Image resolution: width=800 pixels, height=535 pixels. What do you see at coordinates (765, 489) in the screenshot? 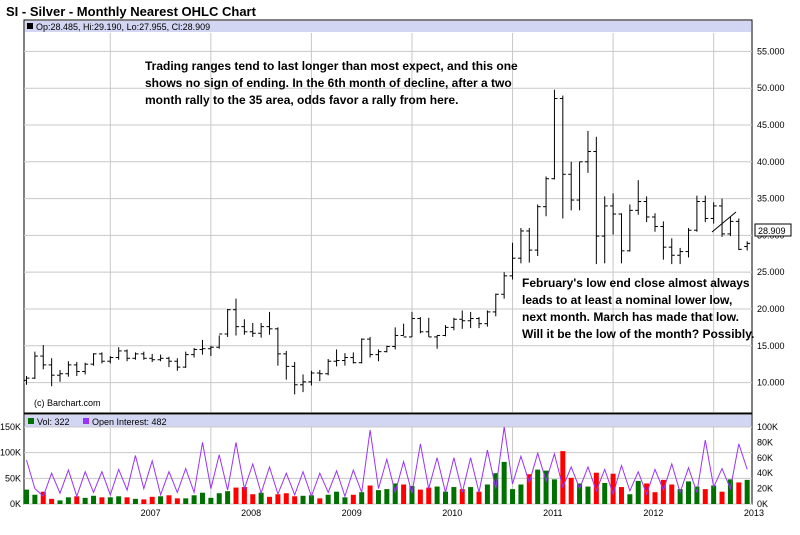
I see `volume-right-tick-label: 20K` at bounding box center [765, 489].